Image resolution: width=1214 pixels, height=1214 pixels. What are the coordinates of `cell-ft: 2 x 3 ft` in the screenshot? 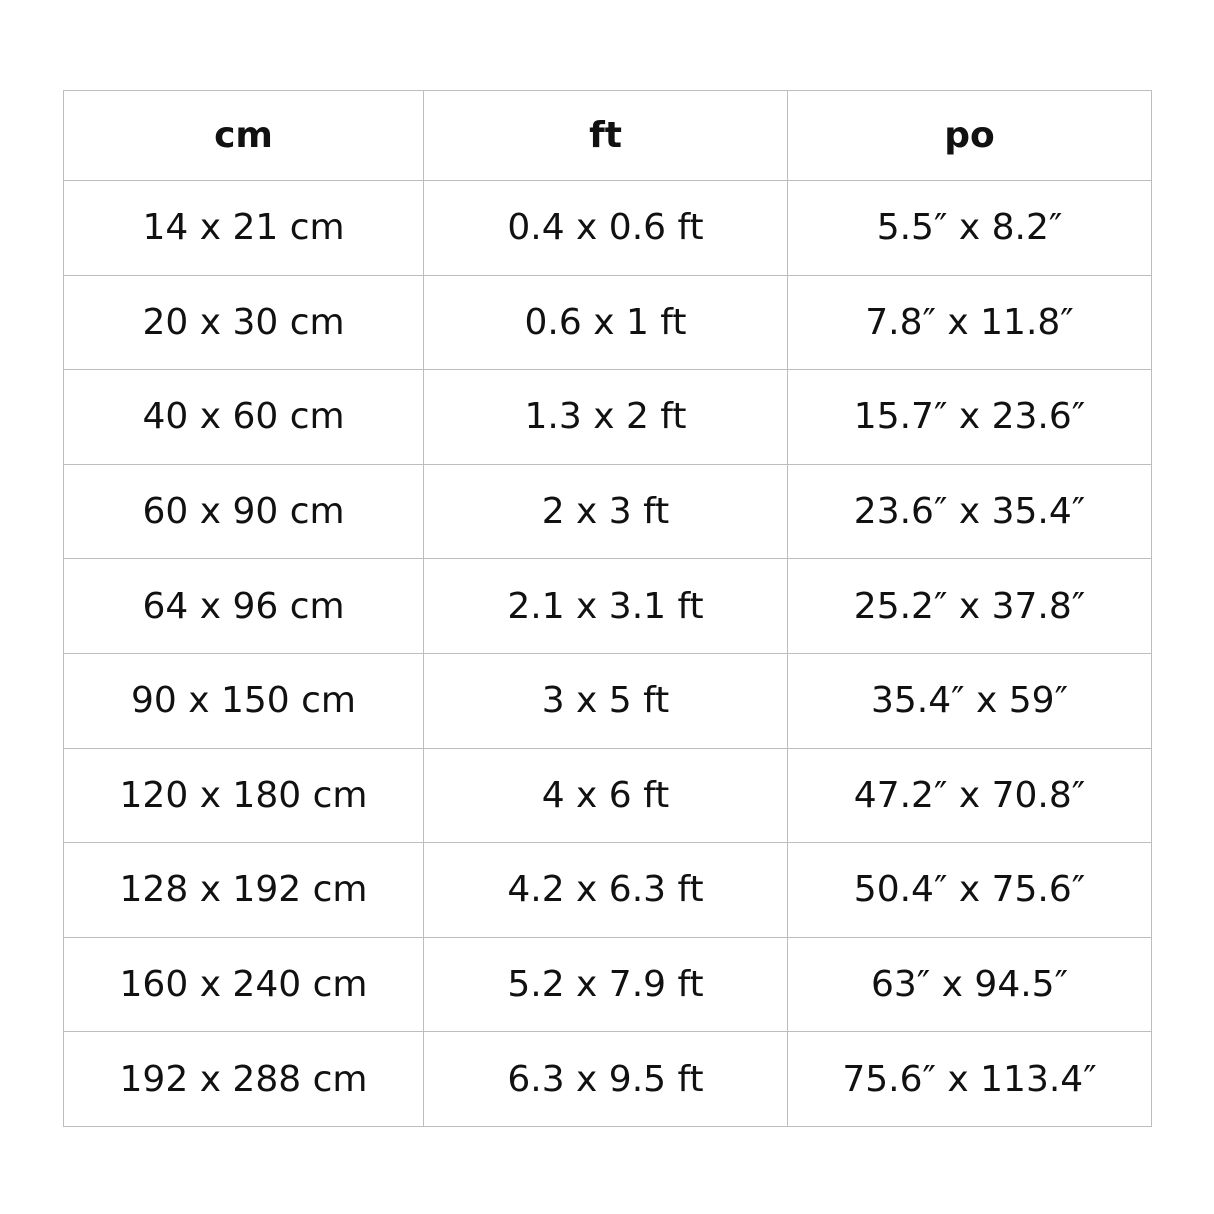 It's located at (605, 511).